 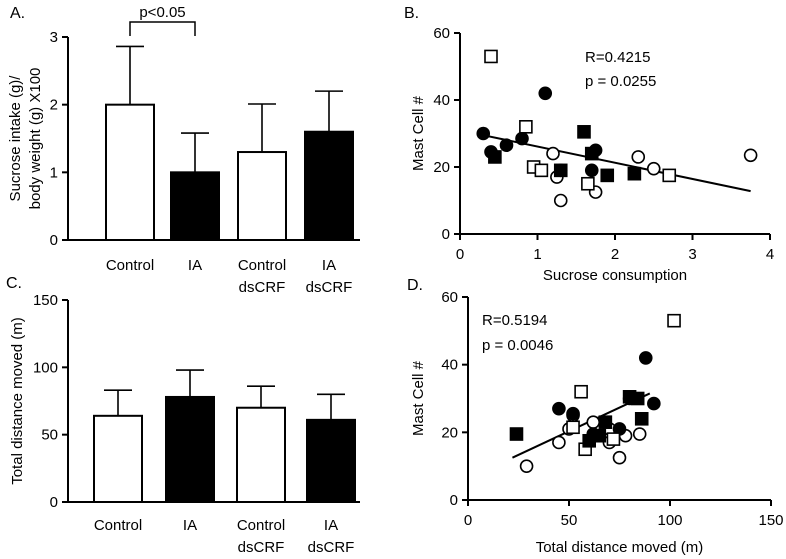 I want to click on correlation-stat: p = 0.0046, so click(x=517, y=345).